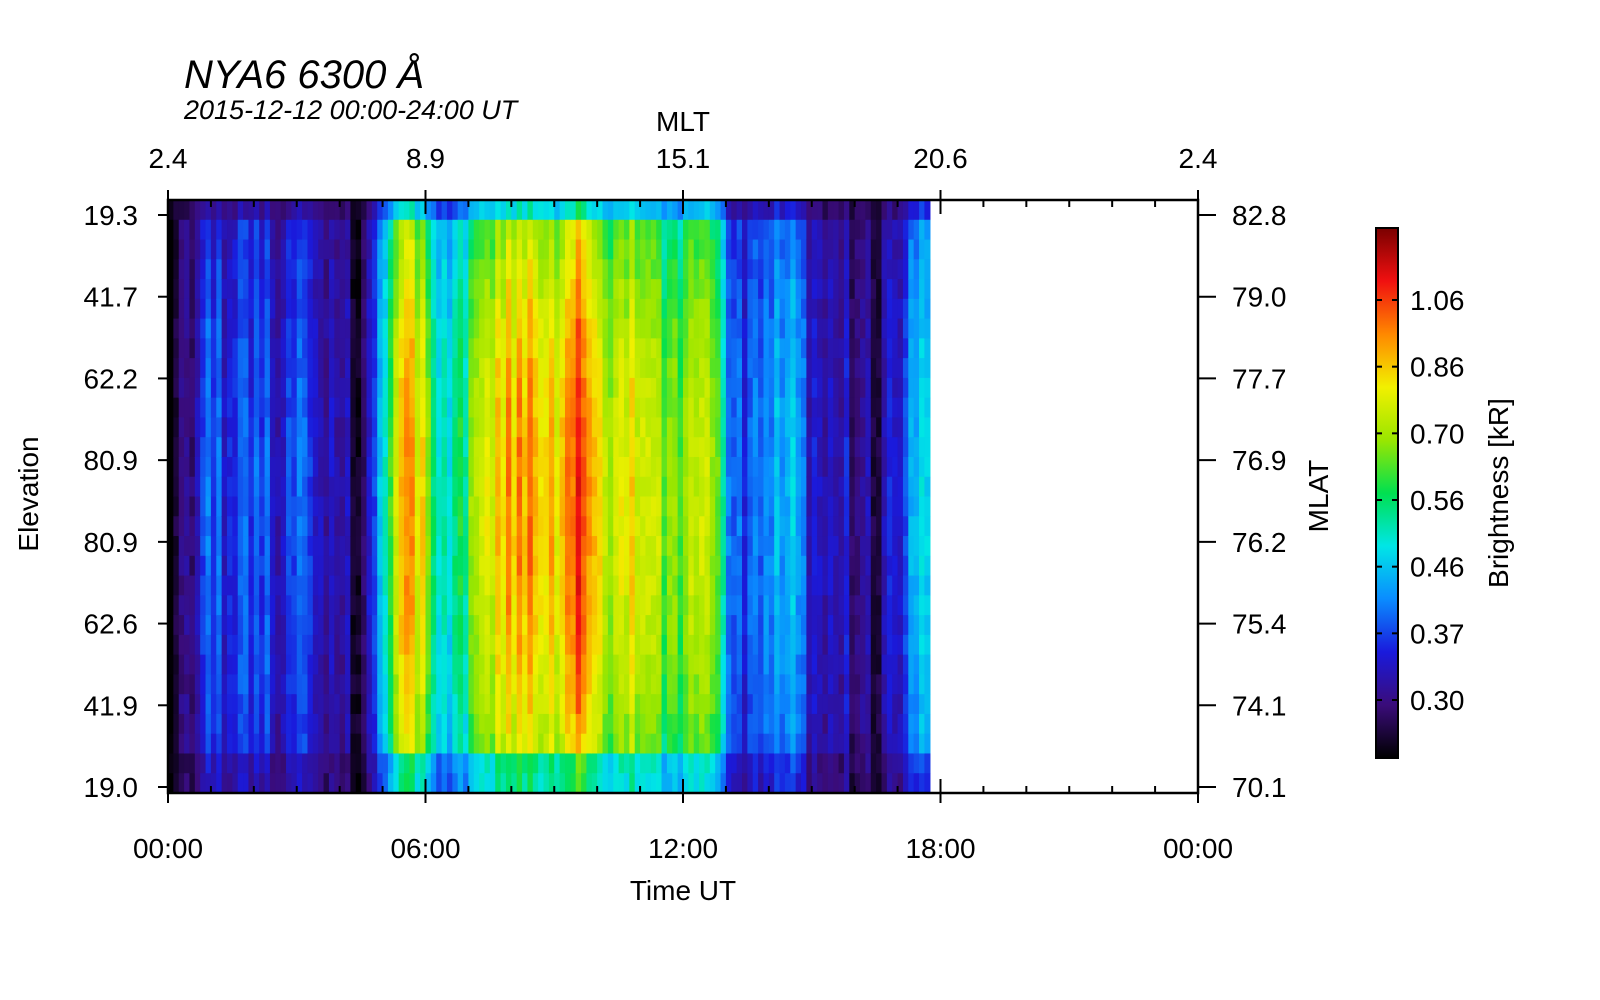 This screenshot has width=1600, height=1000. What do you see at coordinates (1437, 567) in the screenshot?
I see `colorbar-tick-label: 0.46` at bounding box center [1437, 567].